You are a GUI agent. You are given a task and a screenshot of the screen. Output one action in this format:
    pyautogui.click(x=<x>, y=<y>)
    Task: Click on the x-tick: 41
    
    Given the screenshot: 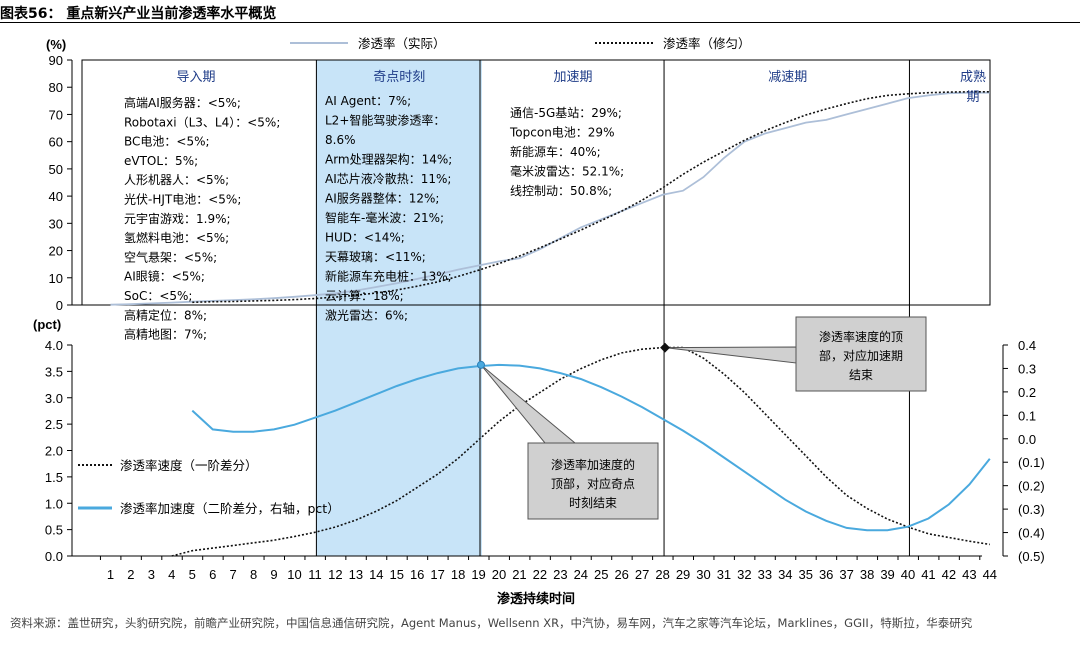 What is the action you would take?
    pyautogui.click(x=928, y=574)
    